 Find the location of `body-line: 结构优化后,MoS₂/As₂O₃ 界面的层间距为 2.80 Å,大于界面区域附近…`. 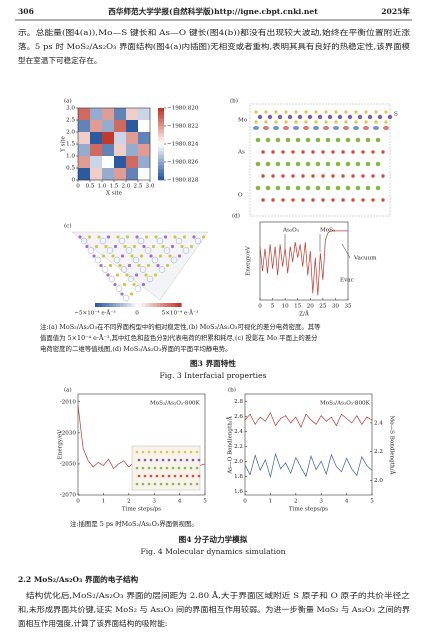

body-line: 结构优化后,MoS₂/As₂O₃ 界面的层间距为 2.80 Å,大于界面区域附近… is located at coordinates (218, 595).